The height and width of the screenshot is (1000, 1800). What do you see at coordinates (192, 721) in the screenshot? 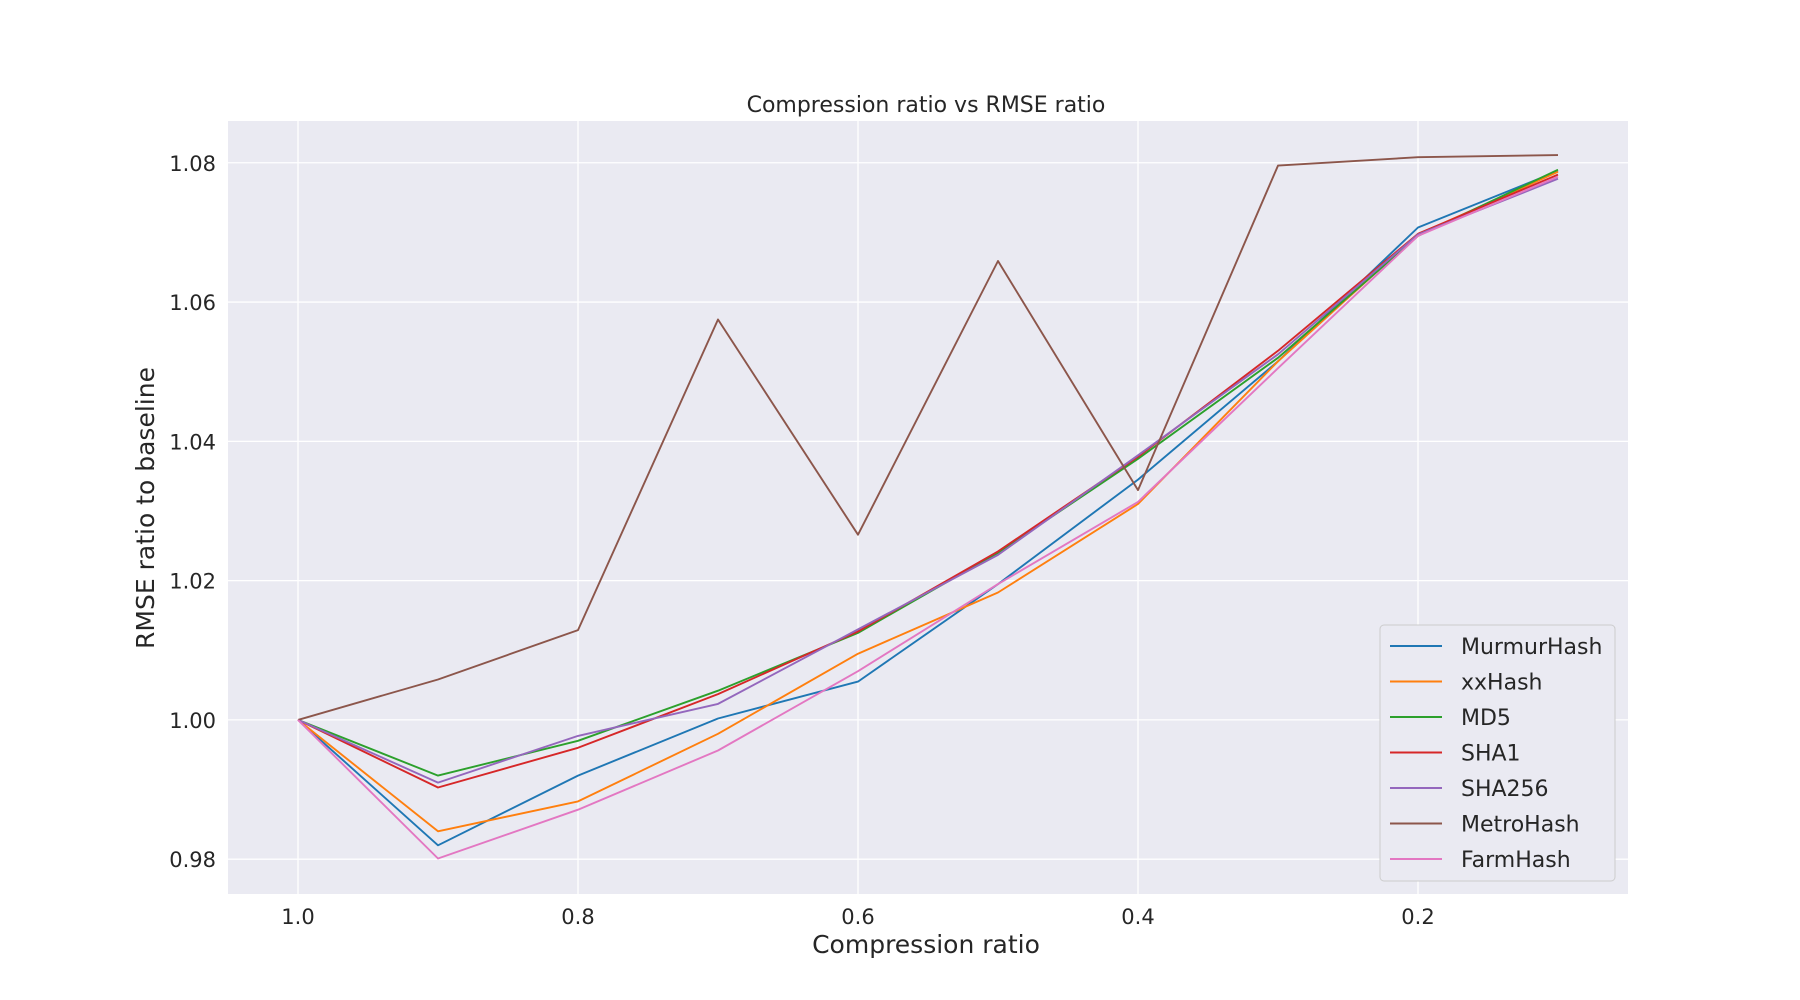
I see `y-tick-label: 1.00` at bounding box center [192, 721].